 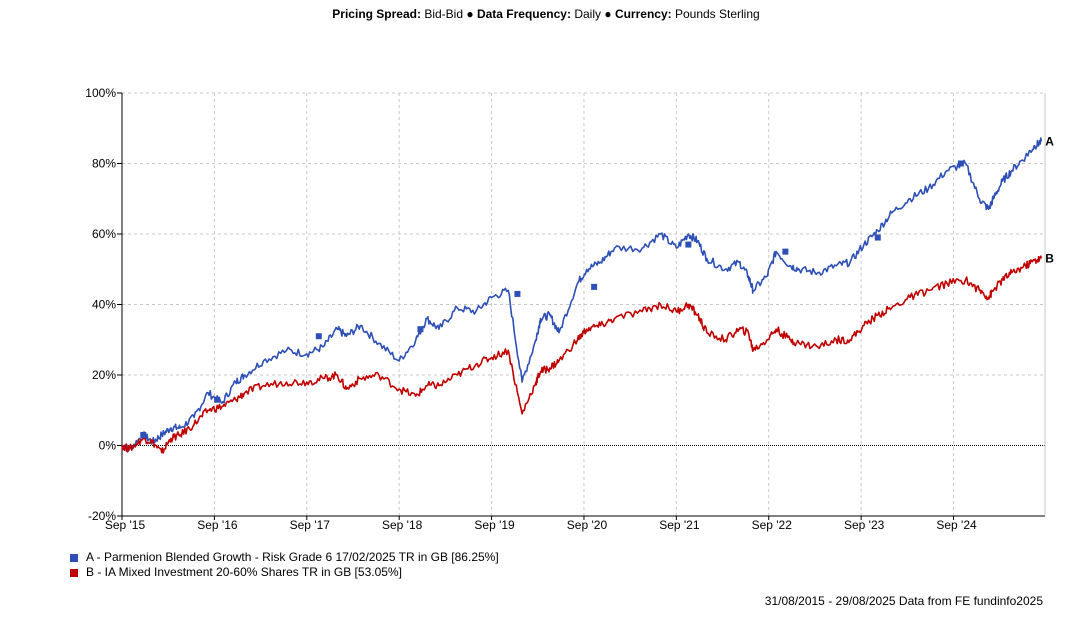 What do you see at coordinates (108, 446) in the screenshot?
I see `y-tick-label: 0%` at bounding box center [108, 446].